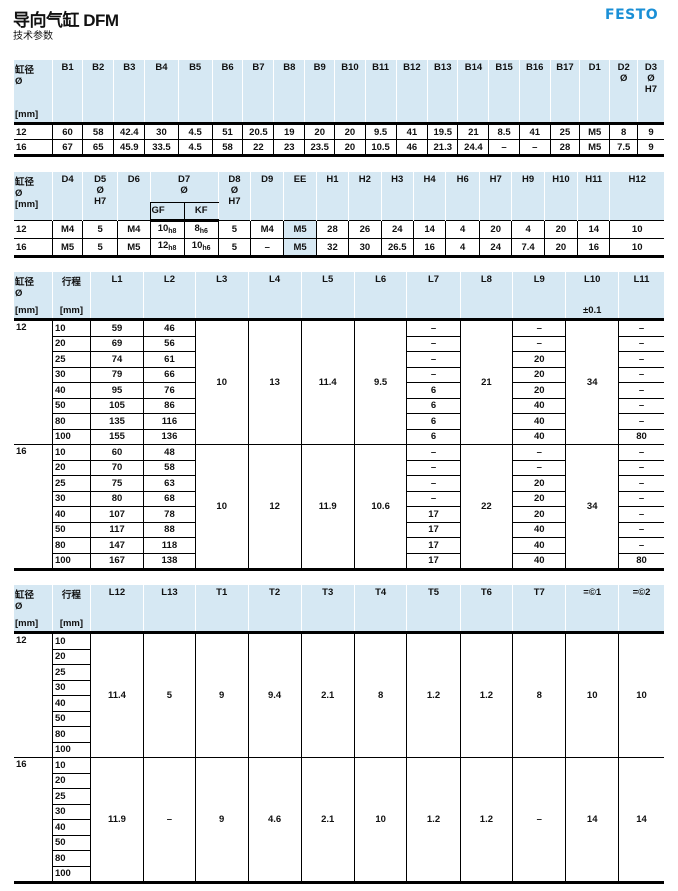 Image resolution: width=678 pixels, height=891 pixels. I want to click on header-line: L6, so click(381, 279).